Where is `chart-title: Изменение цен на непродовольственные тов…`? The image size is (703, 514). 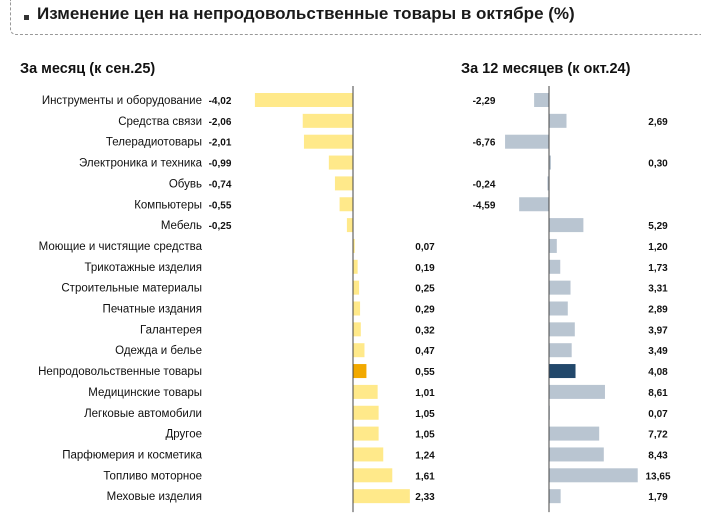 chart-title: Изменение цен на непродовольственные тов… is located at coordinates (306, 13).